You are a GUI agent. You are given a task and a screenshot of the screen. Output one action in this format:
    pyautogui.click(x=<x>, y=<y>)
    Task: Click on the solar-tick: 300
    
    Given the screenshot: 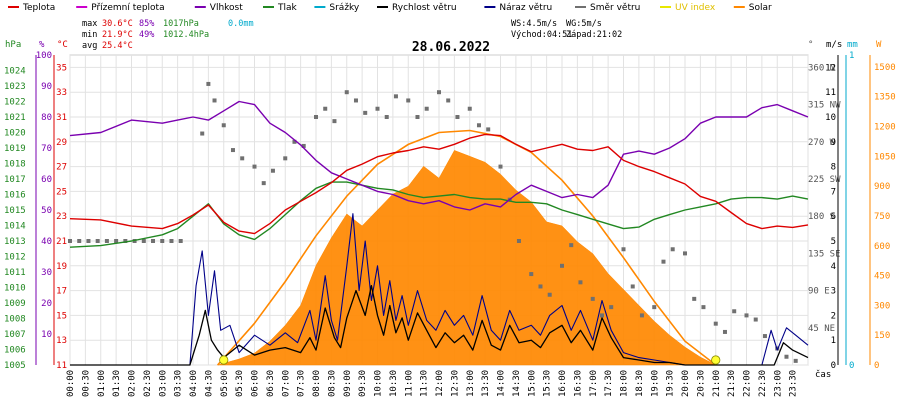 What is the action you would take?
    pyautogui.click(x=882, y=306)
    